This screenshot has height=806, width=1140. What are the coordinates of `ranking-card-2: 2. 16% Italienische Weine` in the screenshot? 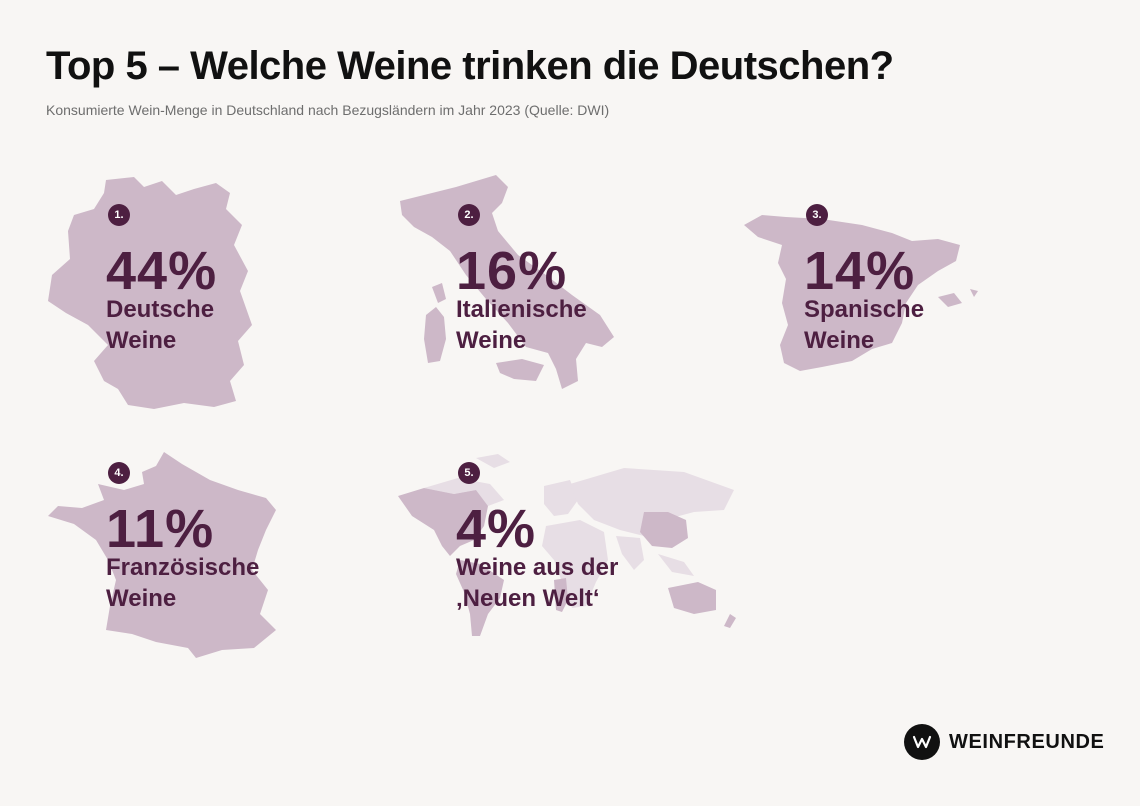 It's located at (546, 300).